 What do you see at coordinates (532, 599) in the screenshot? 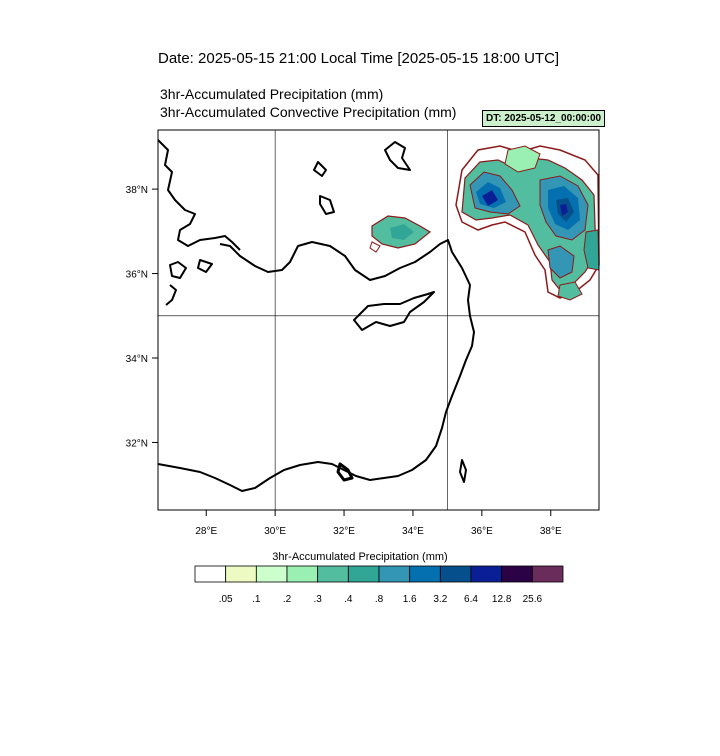
I see `colorbar-label: 25.6` at bounding box center [532, 599].